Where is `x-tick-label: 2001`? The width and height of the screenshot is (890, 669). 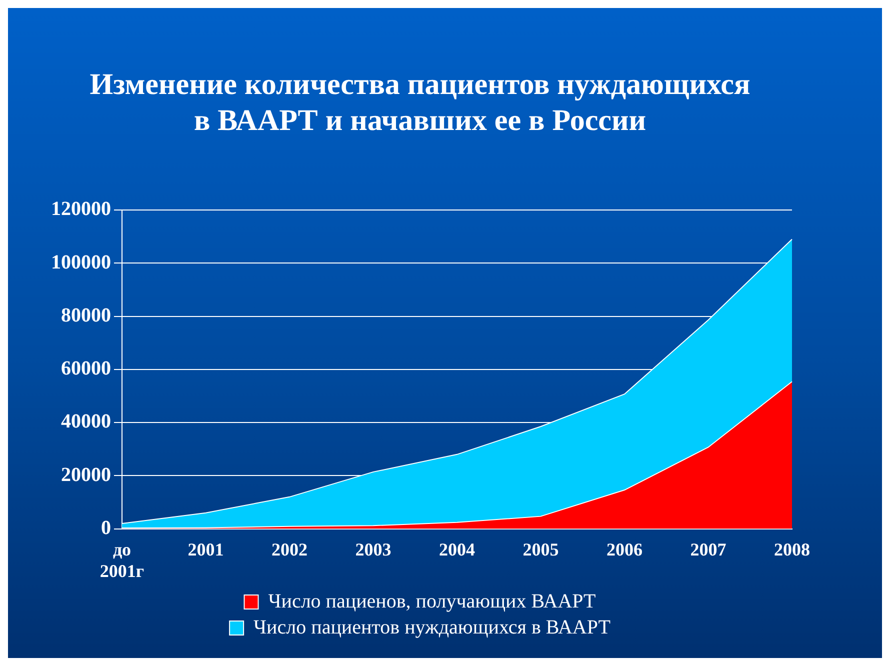 x-tick-label: 2001 is located at coordinates (206, 549).